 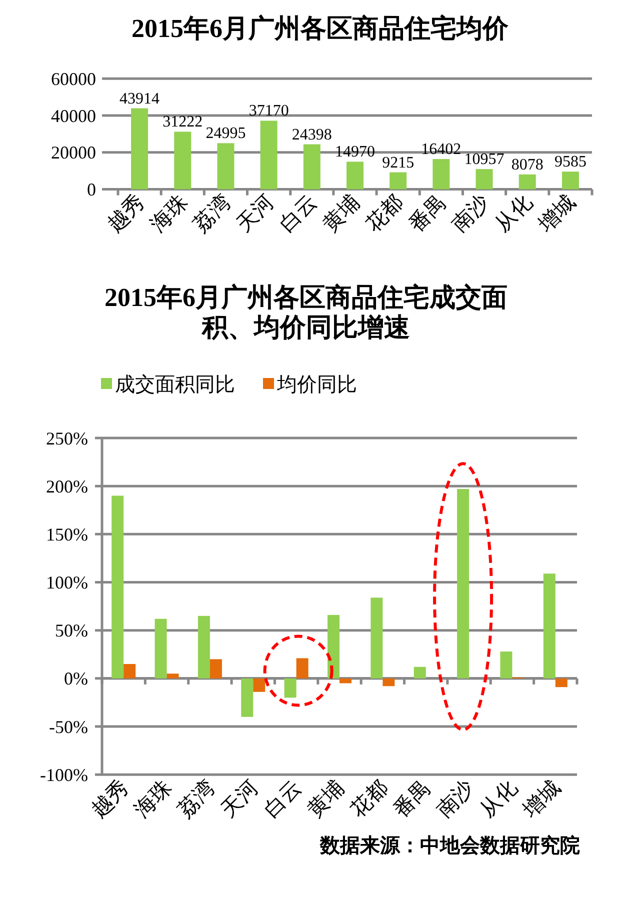 I want to click on y-tick-label: 50%, so click(x=71, y=630).